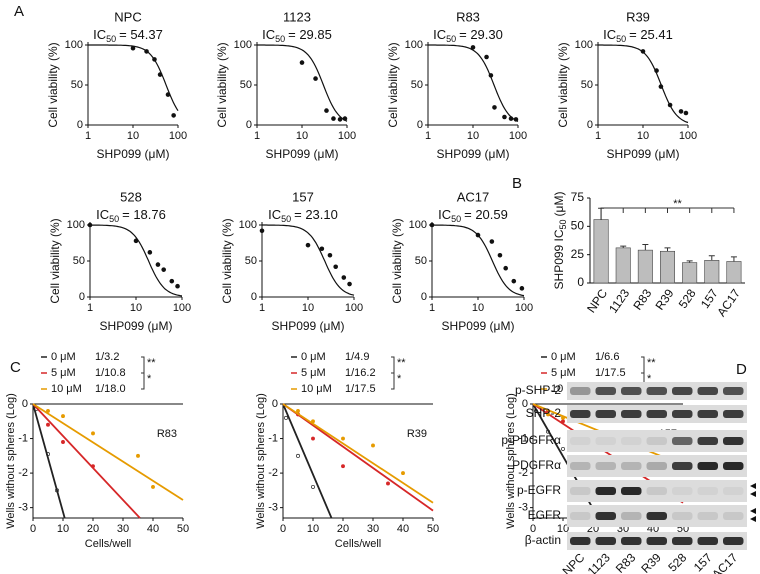 This screenshot has height=574, width=760. What do you see at coordinates (724, 562) in the screenshot?
I see `blot-column-label: AC17` at bounding box center [724, 562].